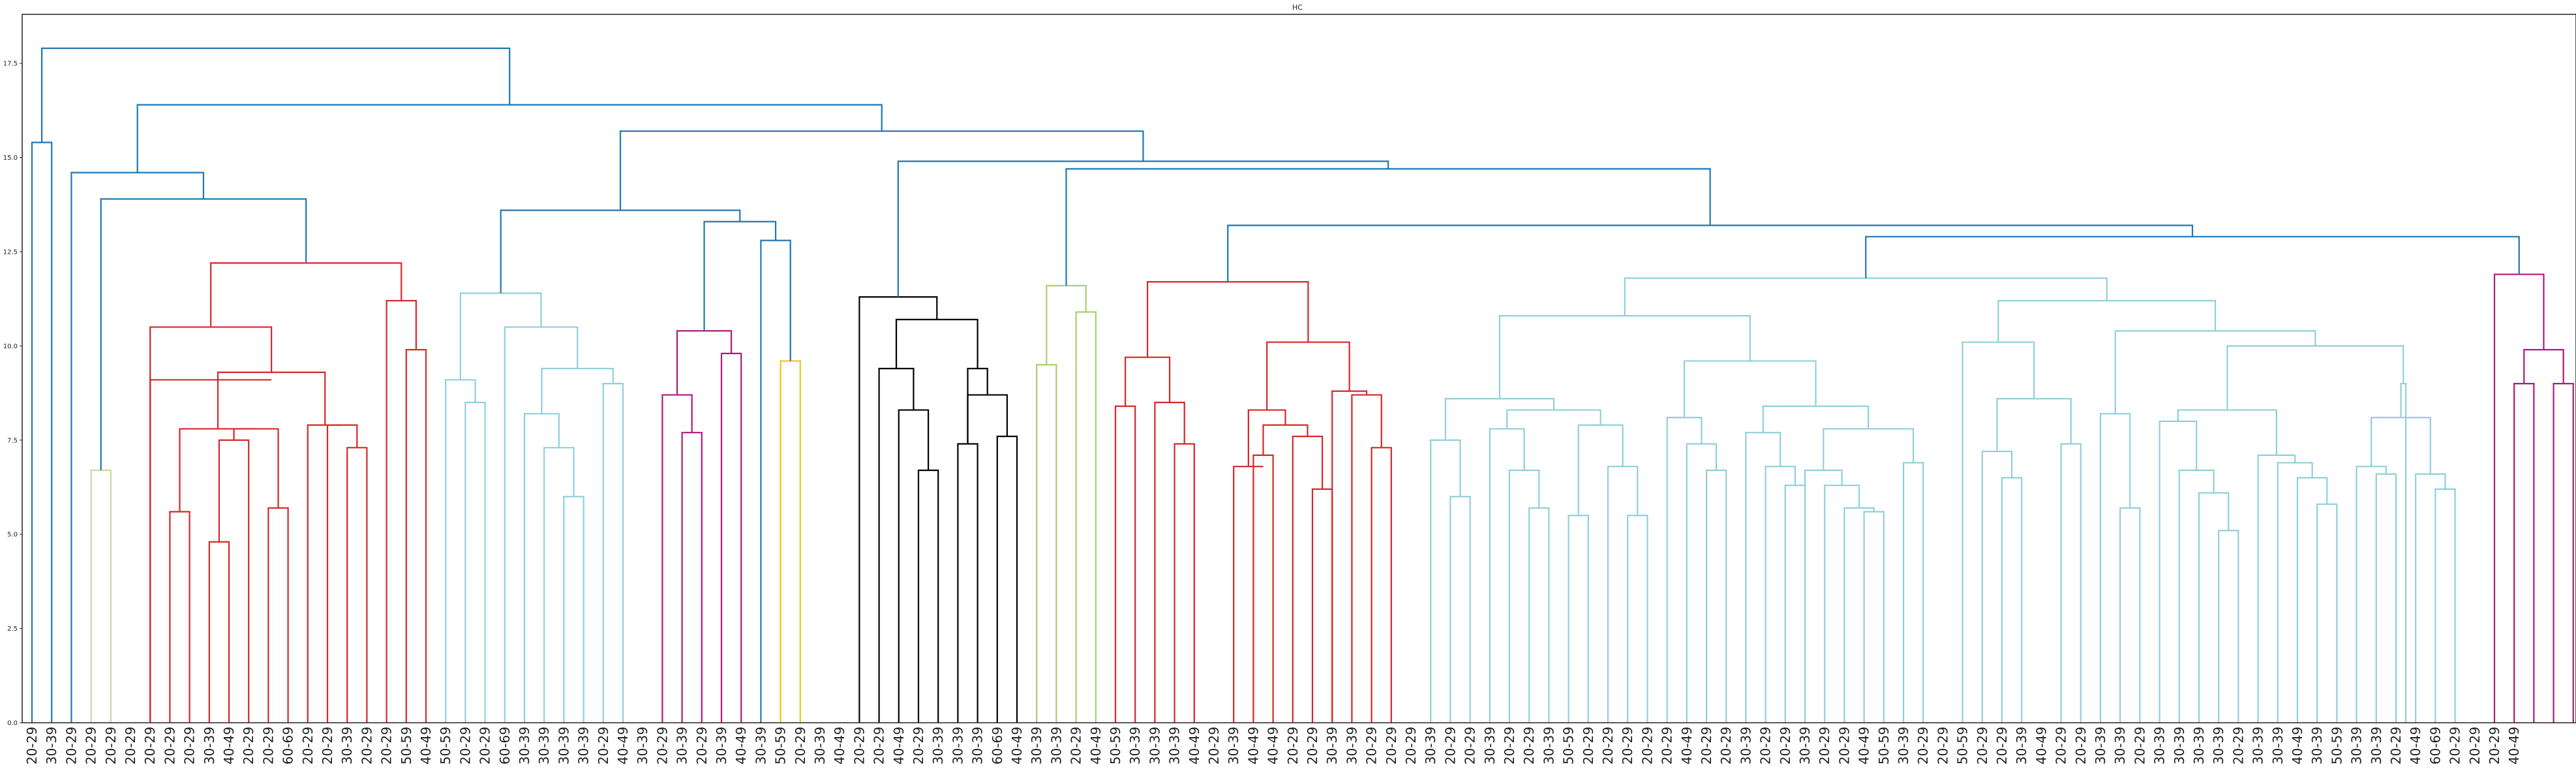 This screenshot has height=771, width=2576. What do you see at coordinates (13, 394) in the screenshot?
I see `y-axis: 0.0 2.5 5.0 7.5 10.0 12.5 15.0 17.5` at bounding box center [13, 394].